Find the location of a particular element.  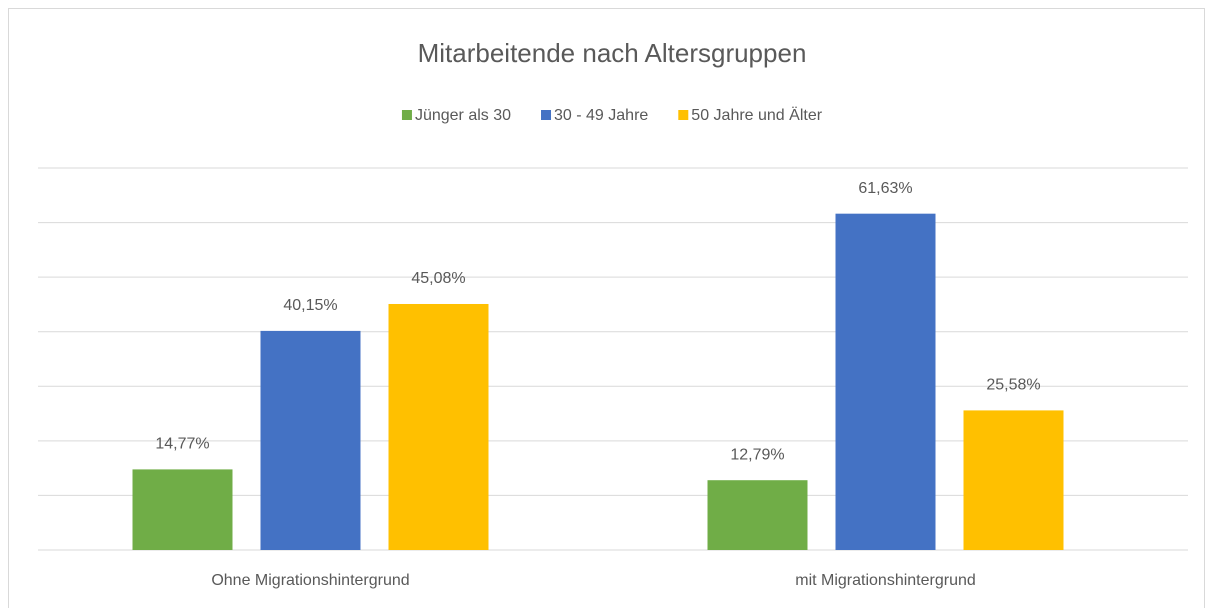

data-label: 12,79% is located at coordinates (757, 454).